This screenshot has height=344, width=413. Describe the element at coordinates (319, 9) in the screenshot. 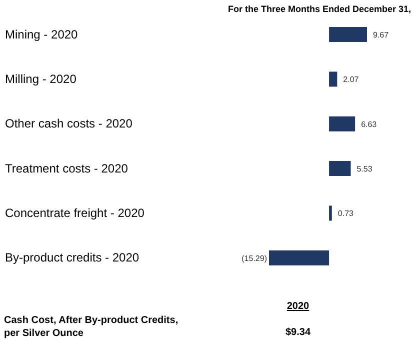

I see `chart-title: For the Three Months Ended December 31,` at that location.